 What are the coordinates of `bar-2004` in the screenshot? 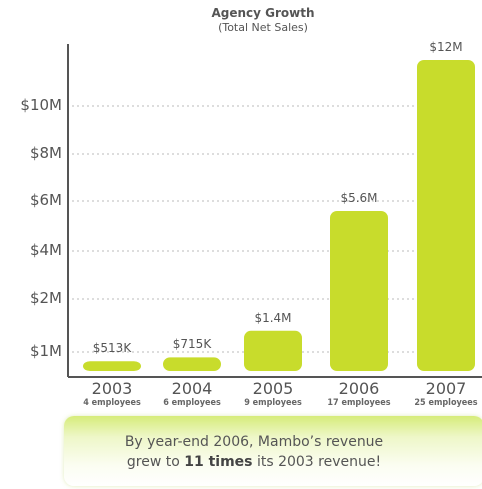 It's located at (192, 364).